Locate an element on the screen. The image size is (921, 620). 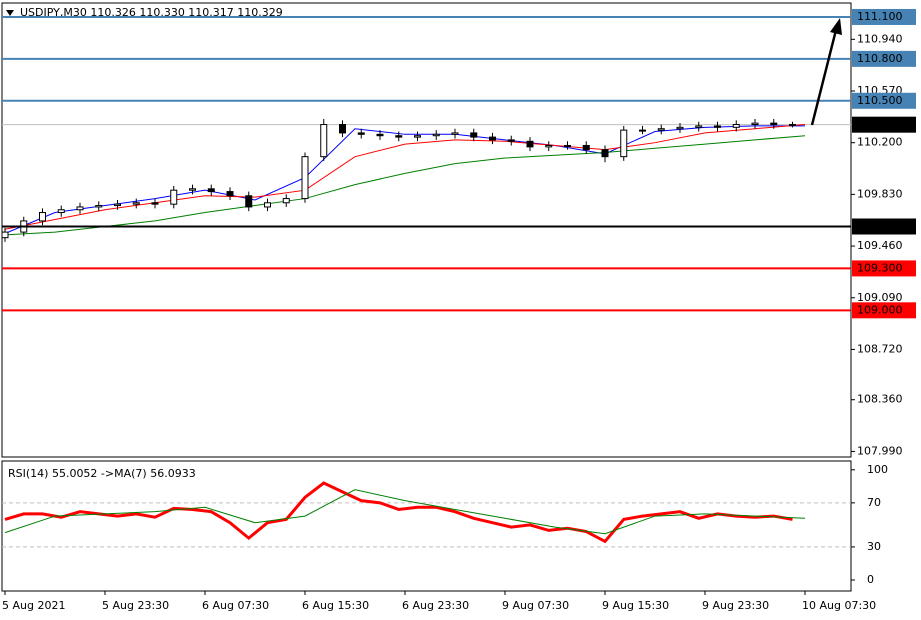
level-label: 111.100 is located at coordinates (880, 16).